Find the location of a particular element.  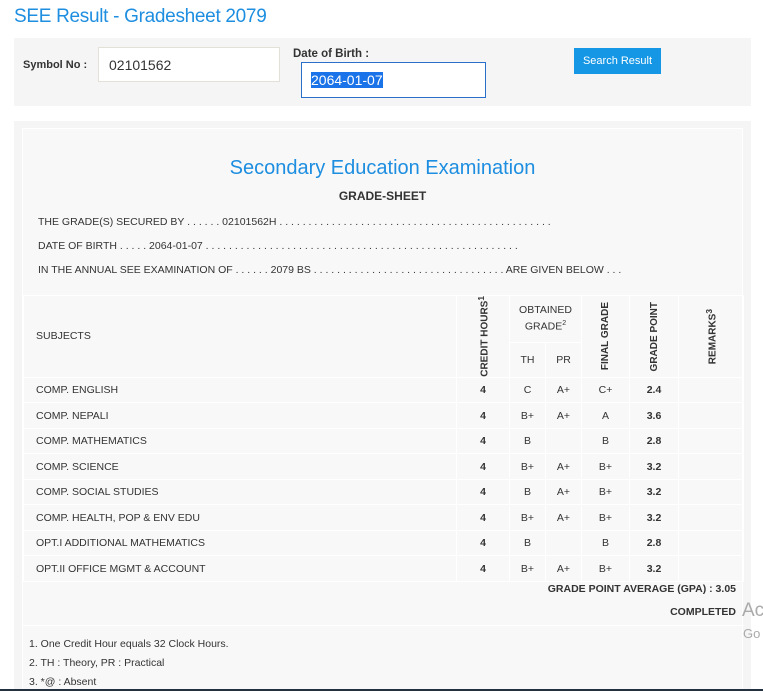

cell-subject: OPT.II OFFICE MGMT & ACCOUNT is located at coordinates (240, 568).